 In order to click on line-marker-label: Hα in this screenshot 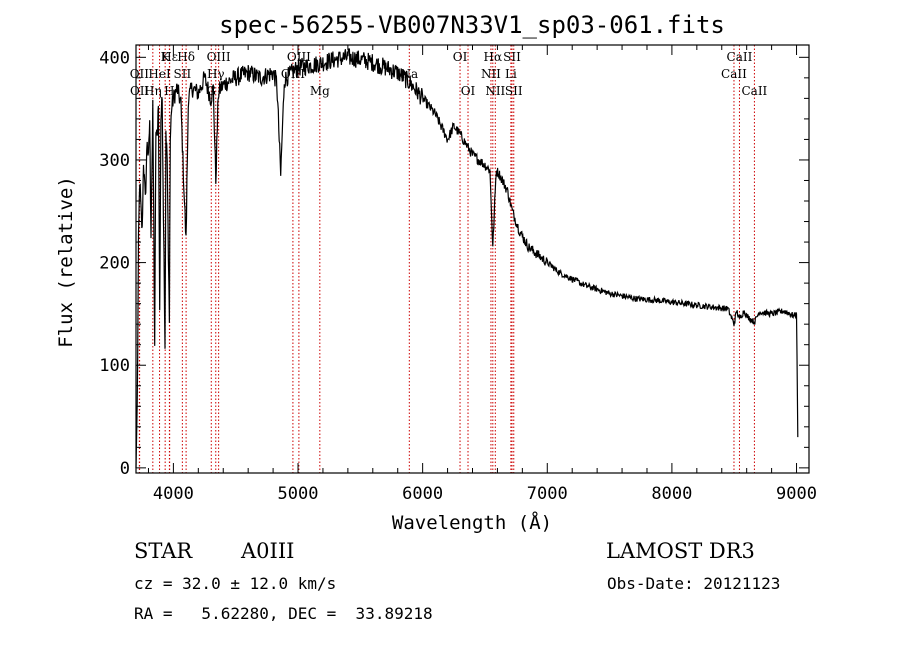, I will do `click(493, 57)`.